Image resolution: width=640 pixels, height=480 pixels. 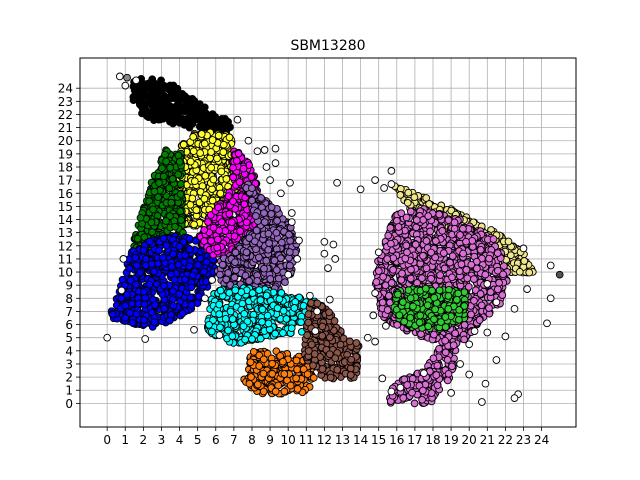 I want to click on y-tick-label: 2, so click(x=69, y=378).